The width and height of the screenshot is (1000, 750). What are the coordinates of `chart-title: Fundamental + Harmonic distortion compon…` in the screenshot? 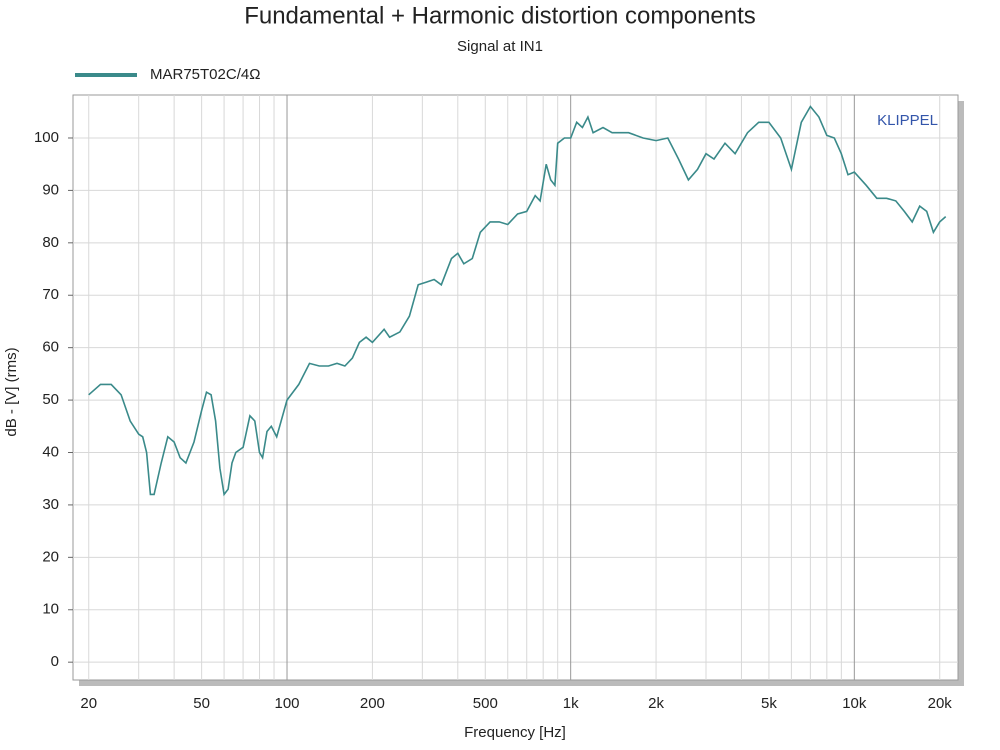 It's located at (500, 15).